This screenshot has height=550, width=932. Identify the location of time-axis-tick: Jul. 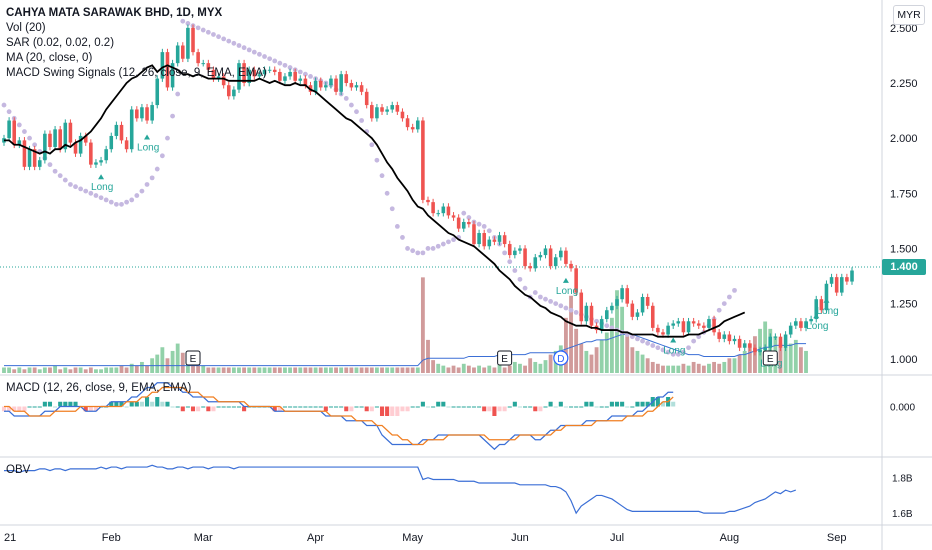
(617, 538).